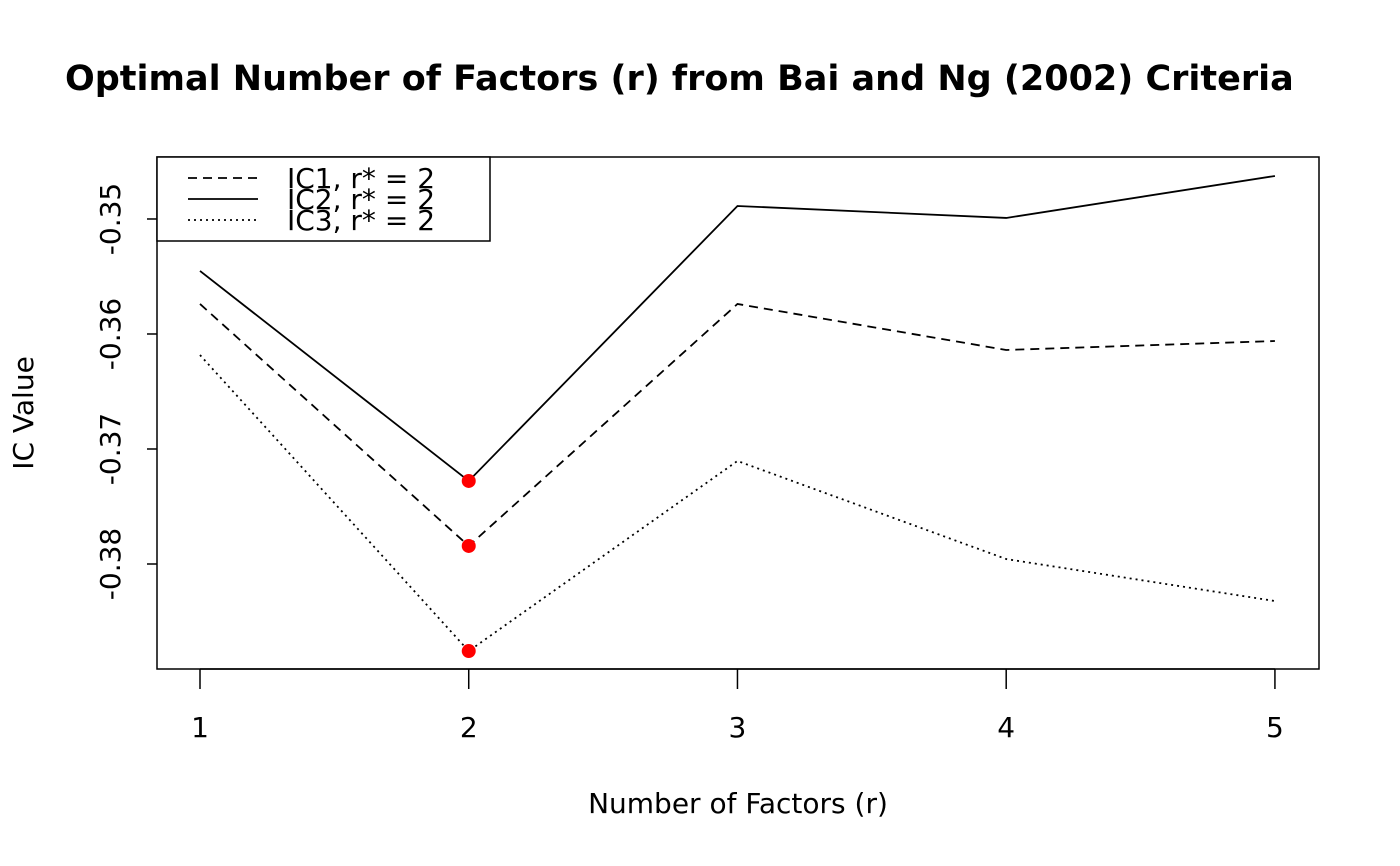  I want to click on legend-label: IC1, r* = 2, so click(361, 178).